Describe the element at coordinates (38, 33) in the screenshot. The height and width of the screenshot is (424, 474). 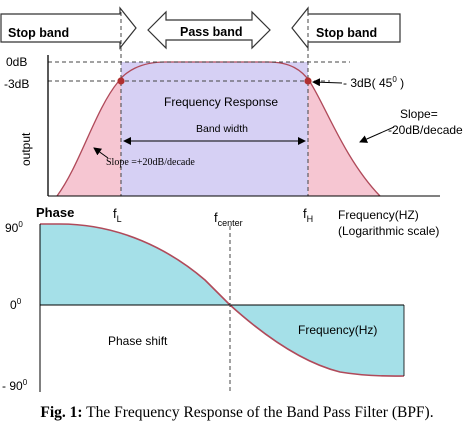
I see `stop-band-left-text: Stop band` at that location.